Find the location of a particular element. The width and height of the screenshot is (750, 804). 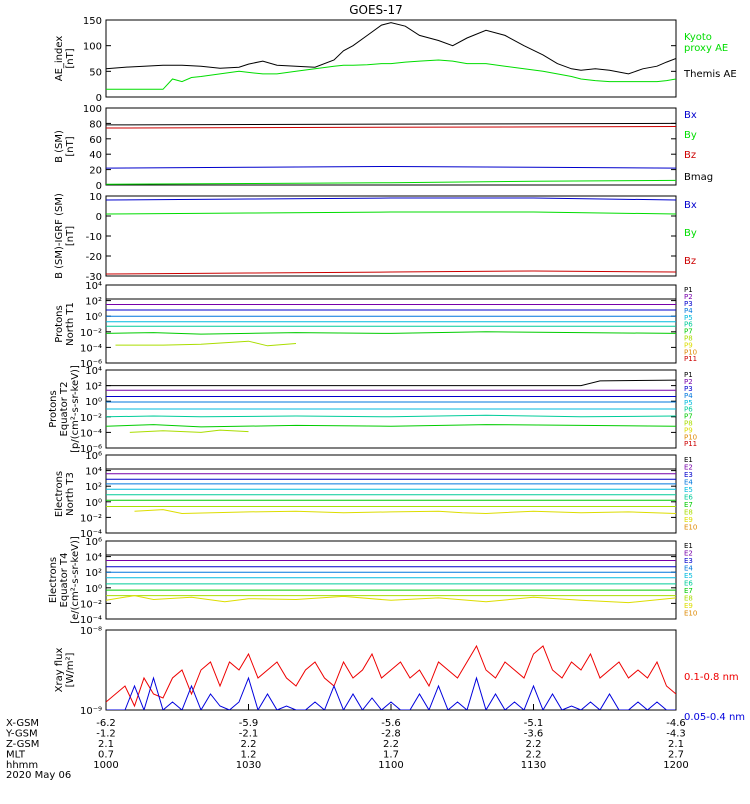

legend-entry-ee-e3: E3 is located at coordinates (688, 561).